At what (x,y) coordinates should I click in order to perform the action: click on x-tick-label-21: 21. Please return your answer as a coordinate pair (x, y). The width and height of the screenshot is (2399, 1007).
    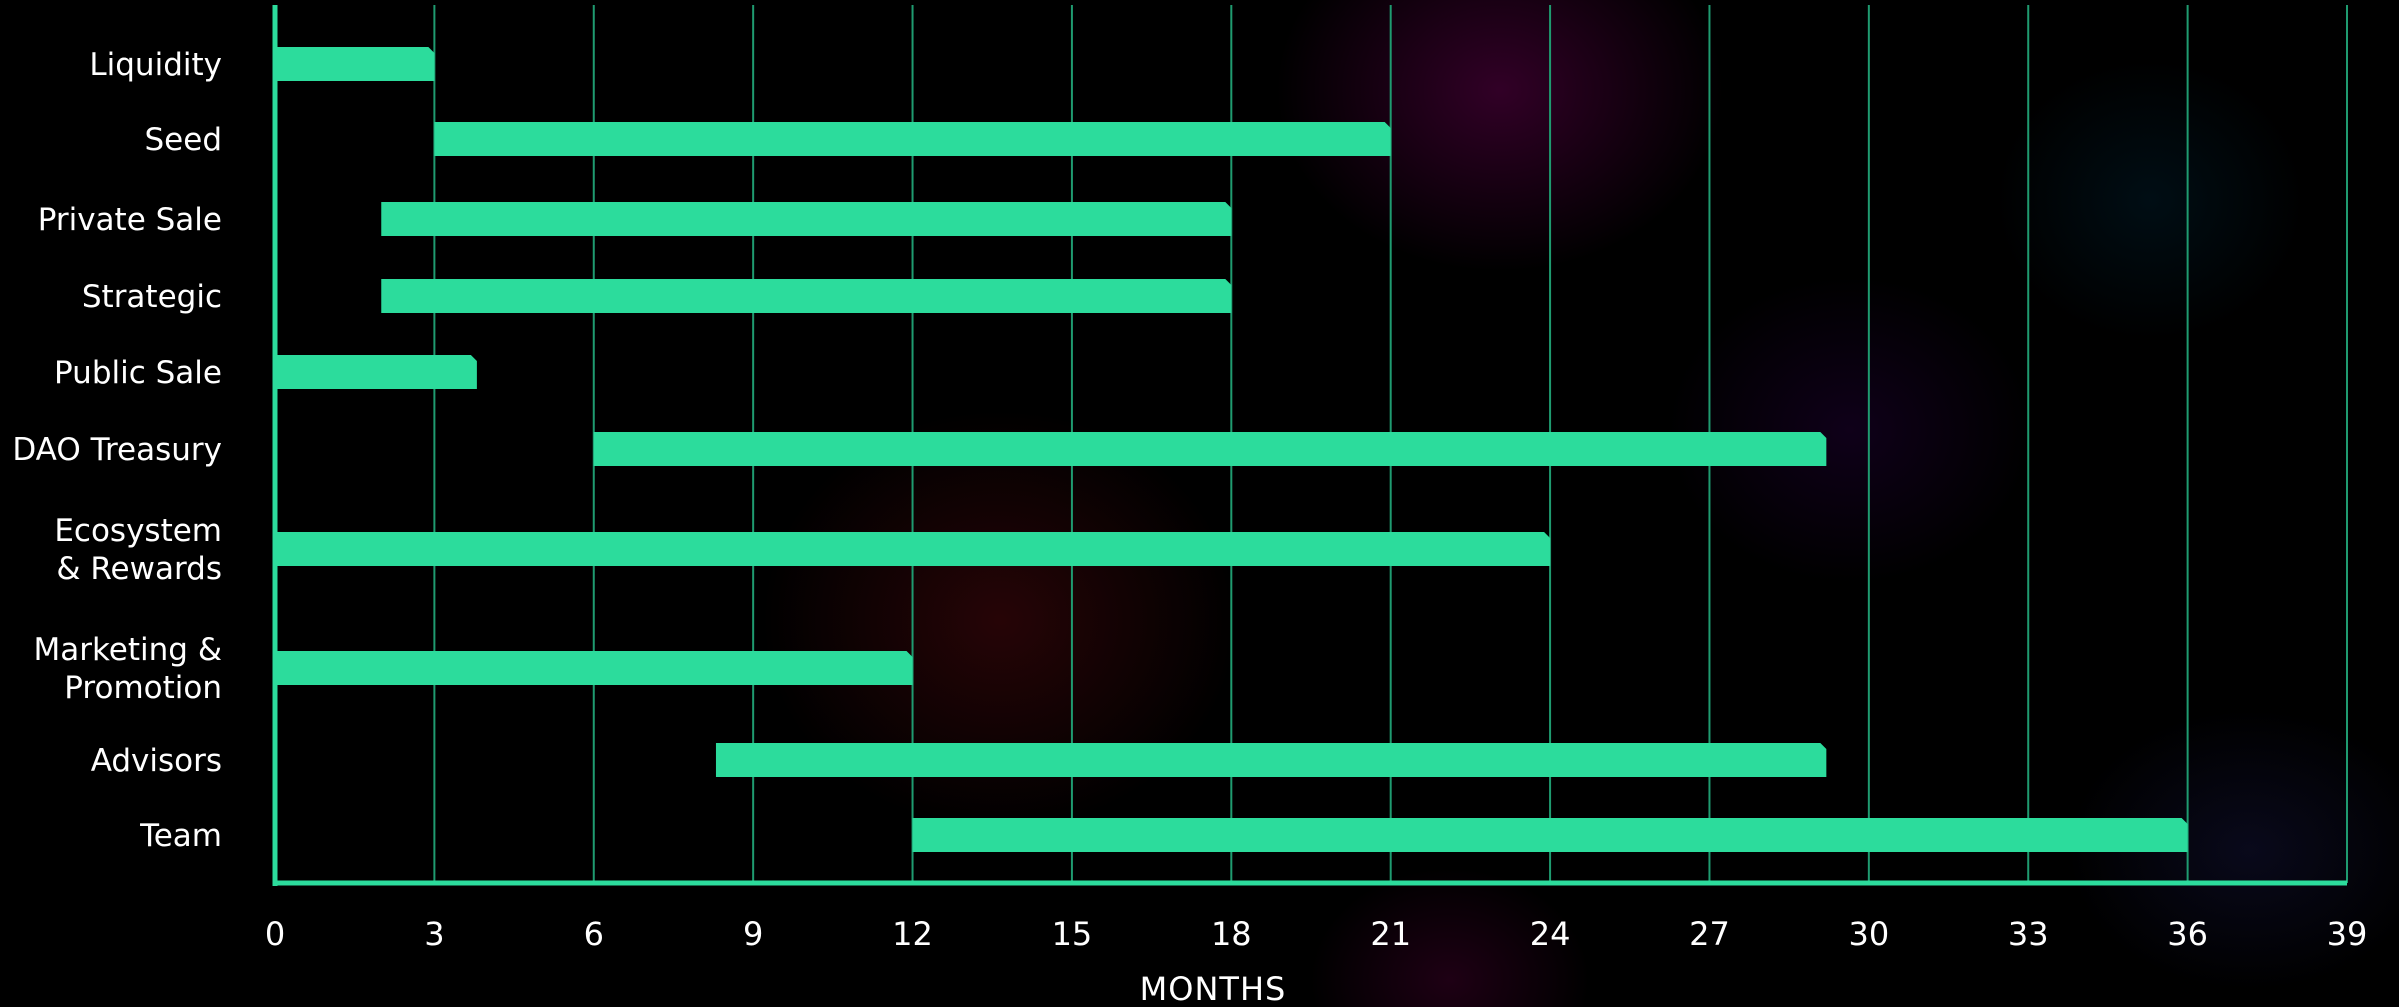
    Looking at the image, I should click on (1390, 934).